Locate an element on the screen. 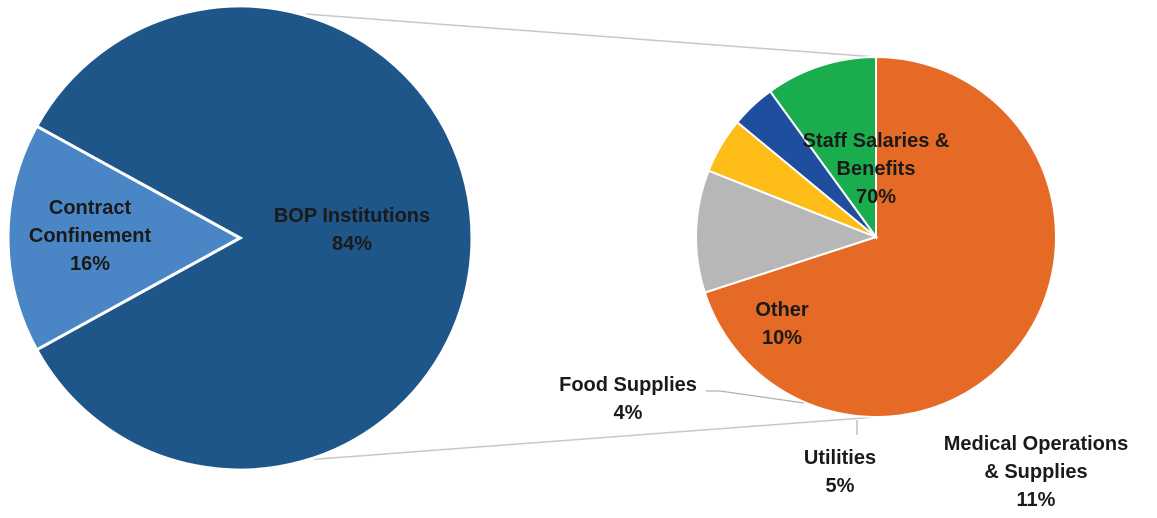  label-line-contract: Confinement is located at coordinates (90, 236).